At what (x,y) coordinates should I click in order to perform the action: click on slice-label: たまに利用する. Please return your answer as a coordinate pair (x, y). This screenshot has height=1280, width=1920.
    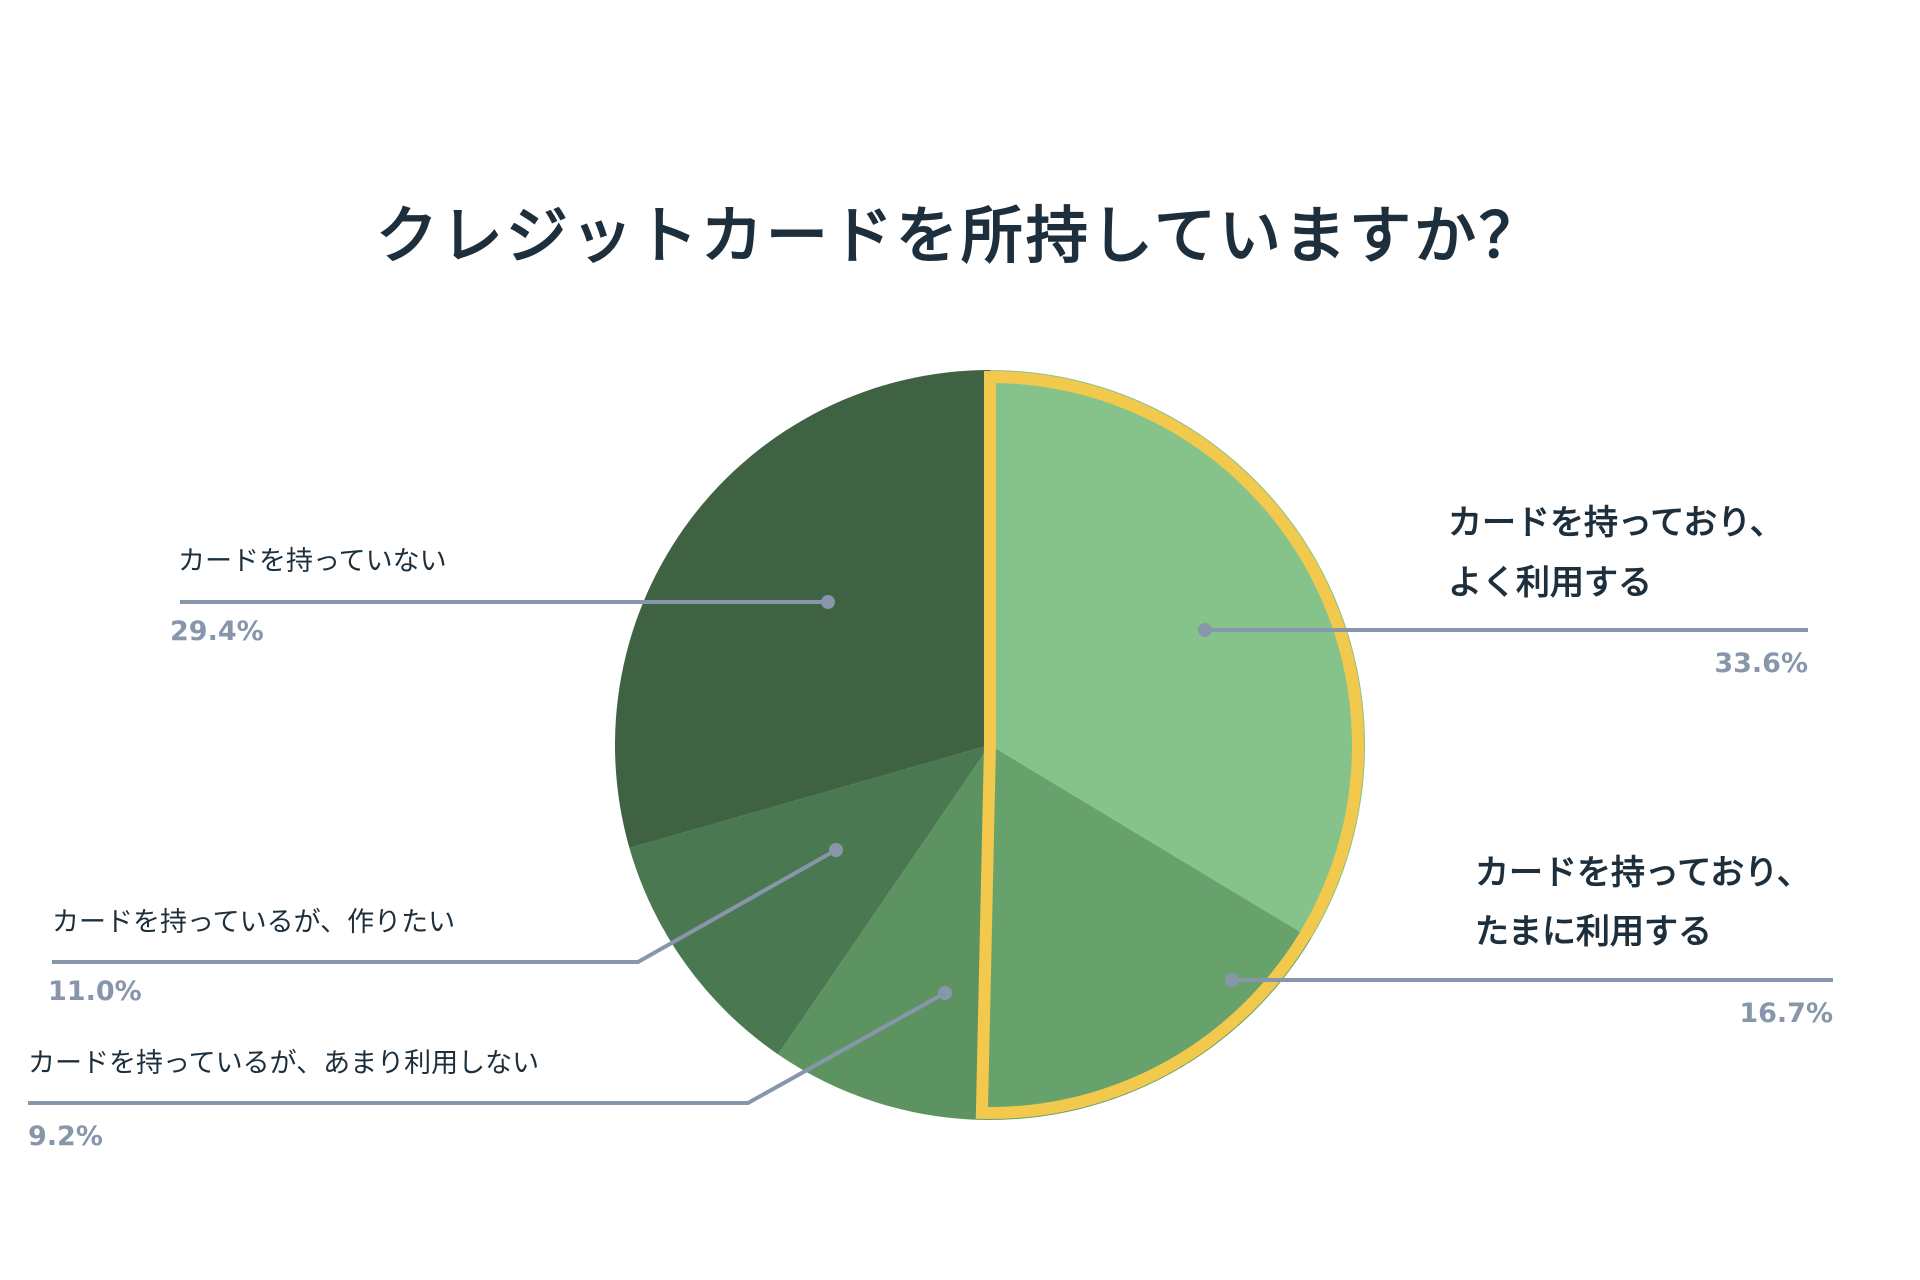
    Looking at the image, I should click on (1593, 932).